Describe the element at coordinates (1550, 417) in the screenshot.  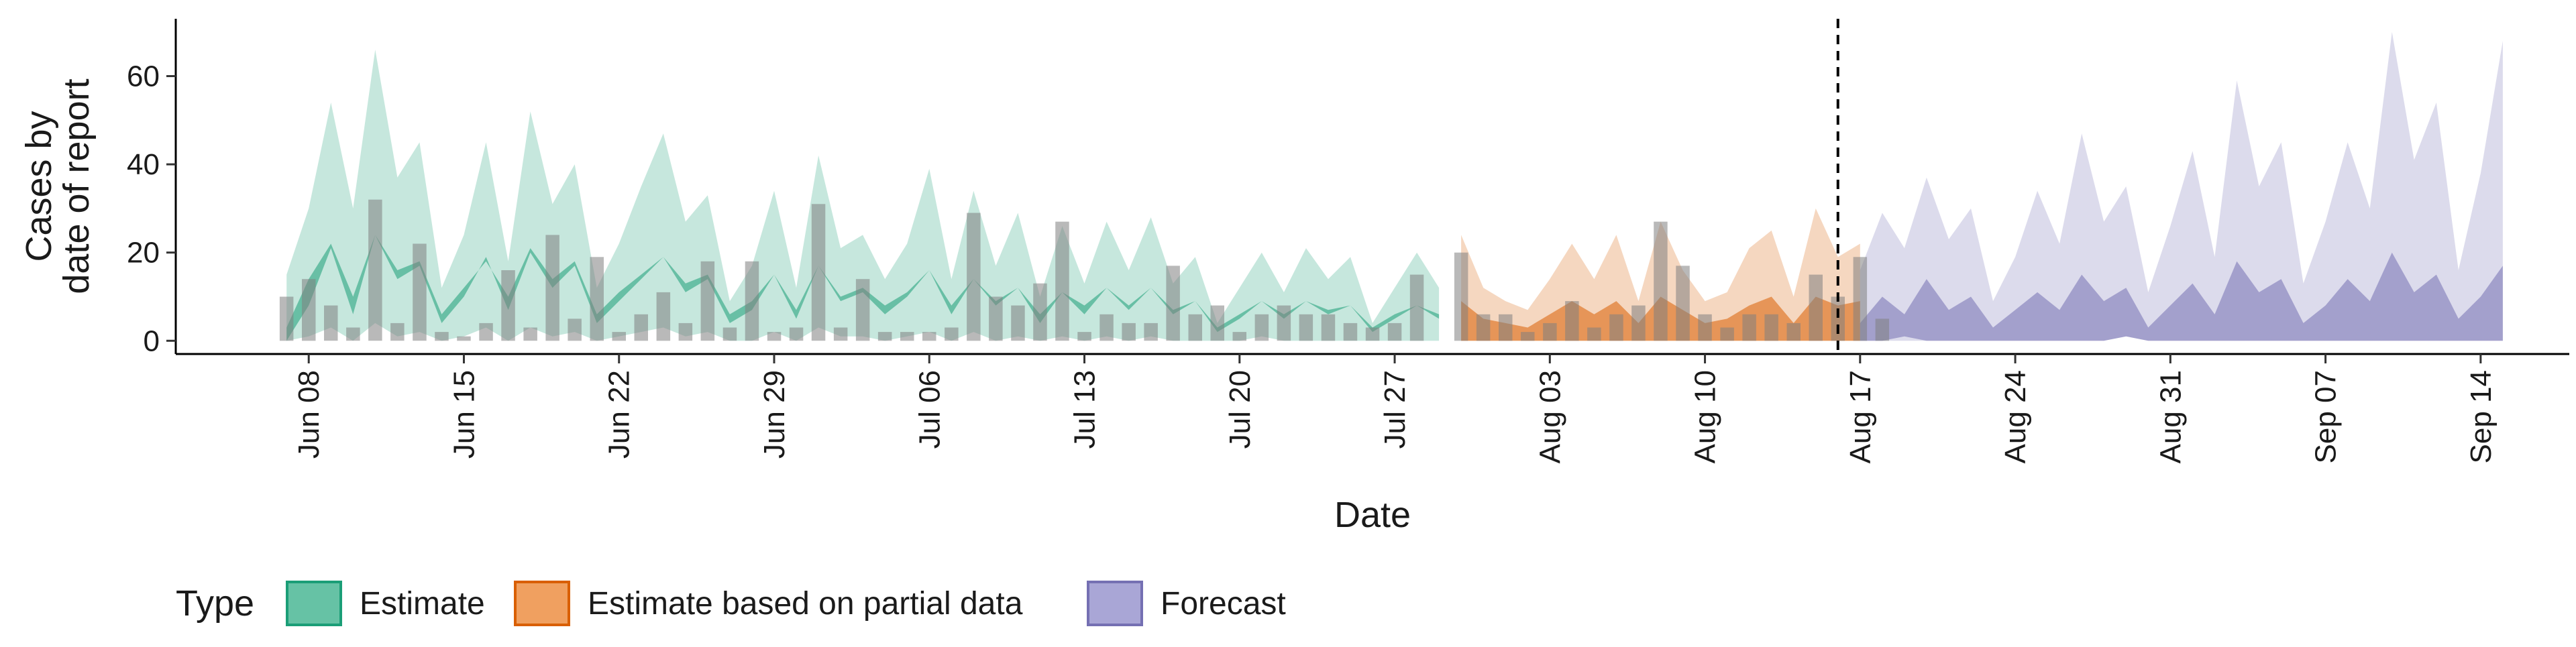
I see `x-tick-label: Aug 03` at that location.